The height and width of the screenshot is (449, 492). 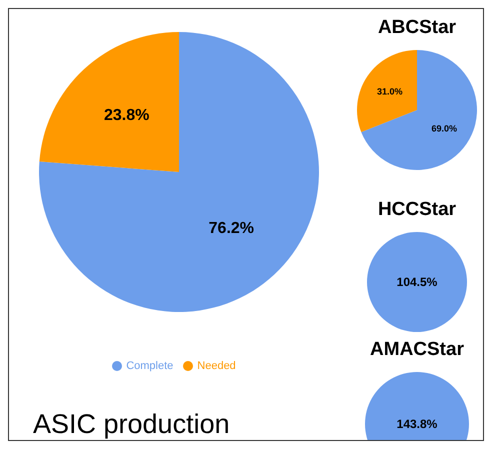 I want to click on data-label: 143.8%, so click(x=417, y=424).